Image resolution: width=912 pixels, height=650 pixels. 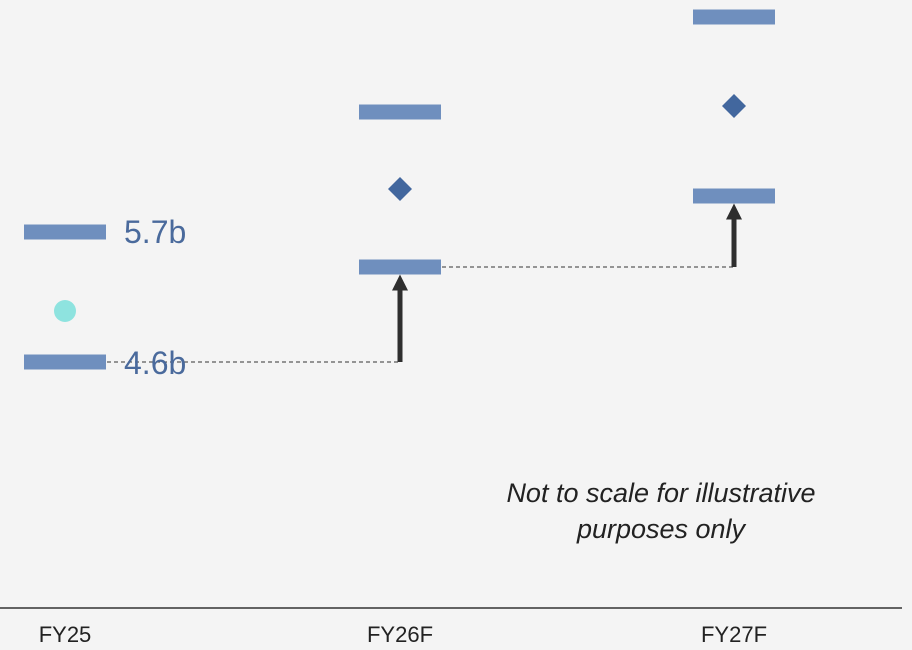 What do you see at coordinates (734, 634) in the screenshot?
I see `tick-label-fy27f: FY27F` at bounding box center [734, 634].